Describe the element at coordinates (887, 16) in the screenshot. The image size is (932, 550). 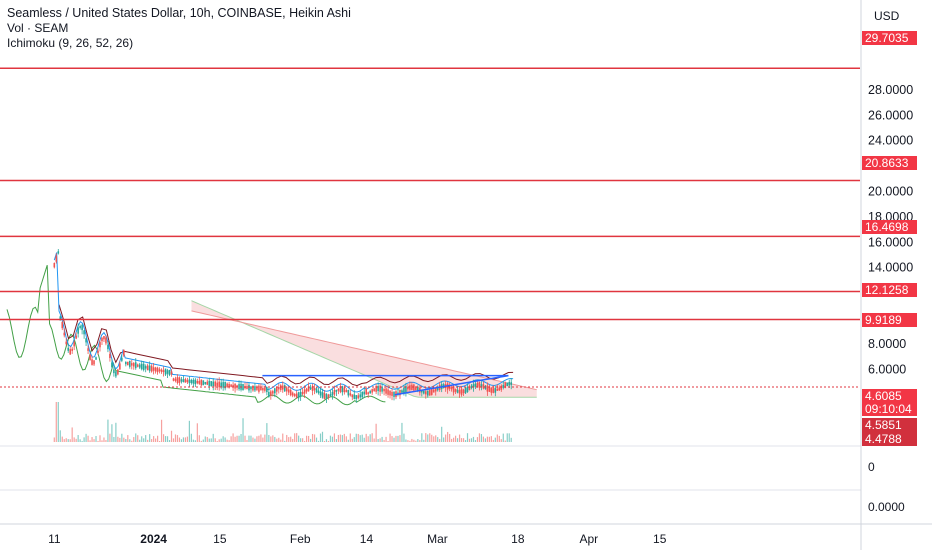
I see `currency-label: USD` at that location.